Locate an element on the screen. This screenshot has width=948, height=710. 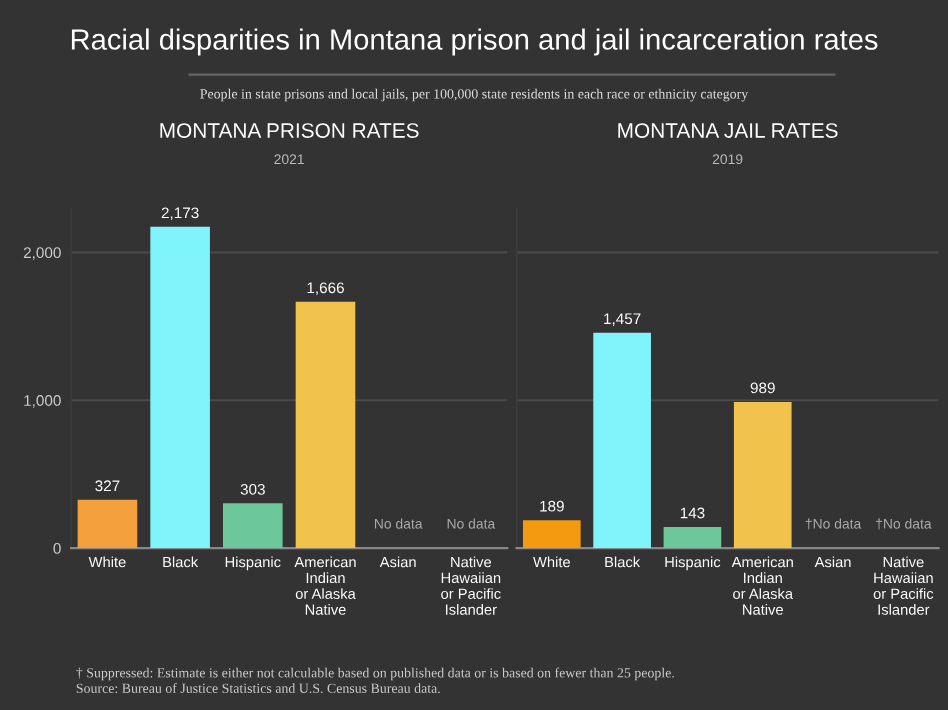
text: Racial disparities in Montana prison and jail incarceration rates is located at coordinates (474, 42).